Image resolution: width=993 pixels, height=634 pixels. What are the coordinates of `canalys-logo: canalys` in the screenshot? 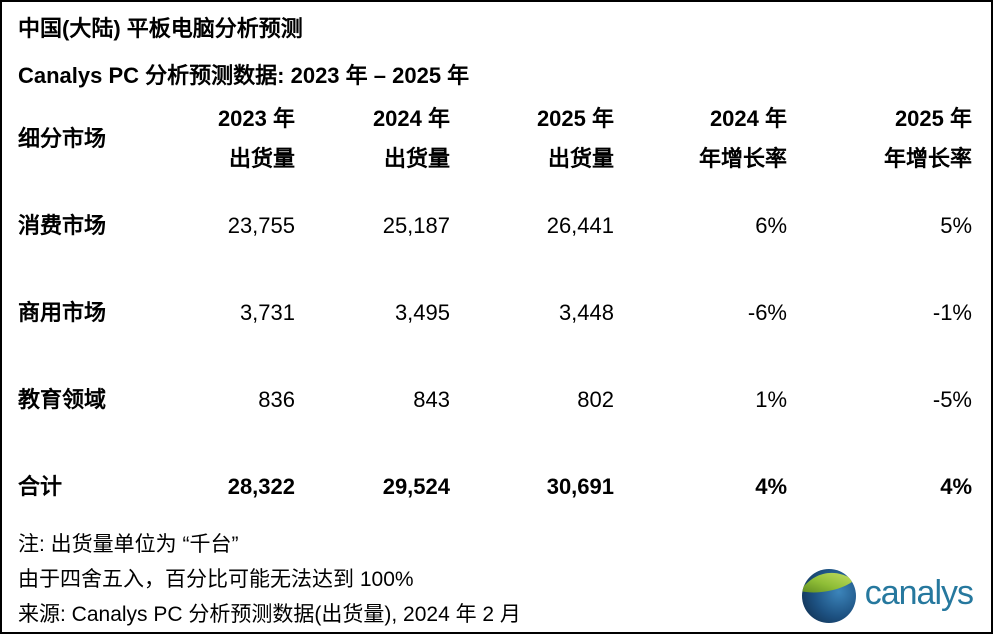 It's located at (887, 596).